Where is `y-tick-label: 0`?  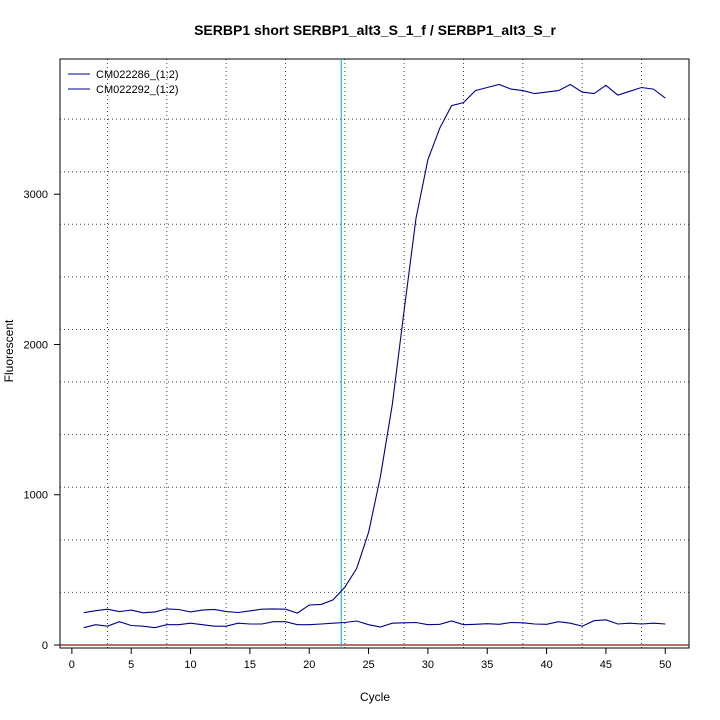 y-tick-label: 0 is located at coordinates (45, 646).